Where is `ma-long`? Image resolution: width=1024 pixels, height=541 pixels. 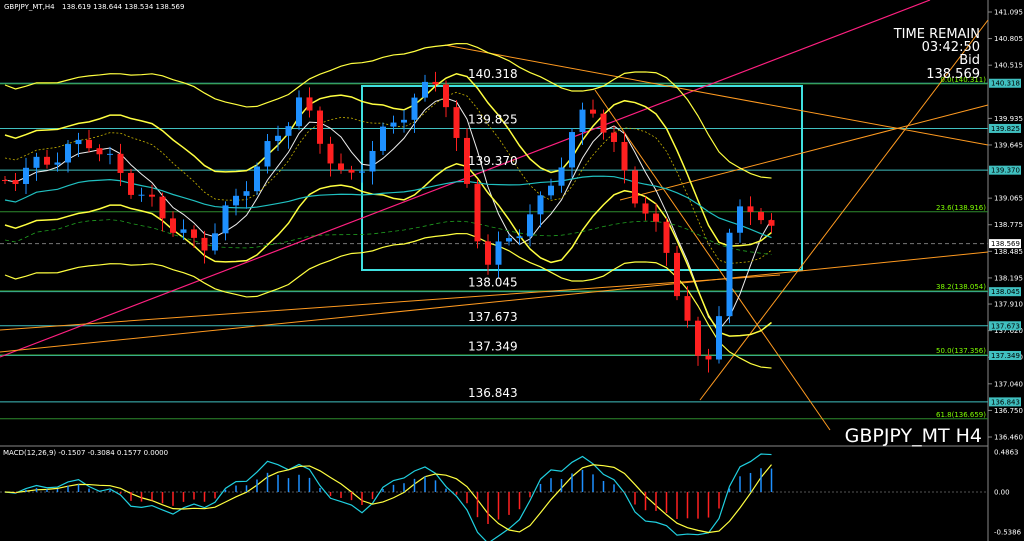 ma-long is located at coordinates (388, 237).